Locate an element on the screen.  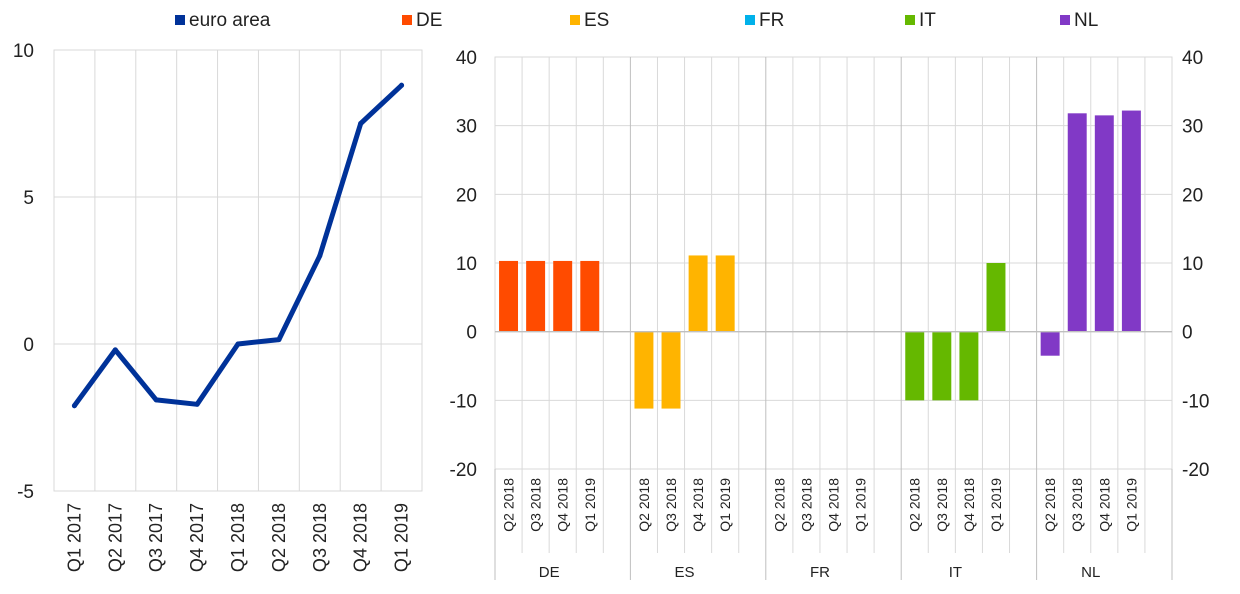
bar-y-tick-label-right: 20 is located at coordinates (1192, 195).